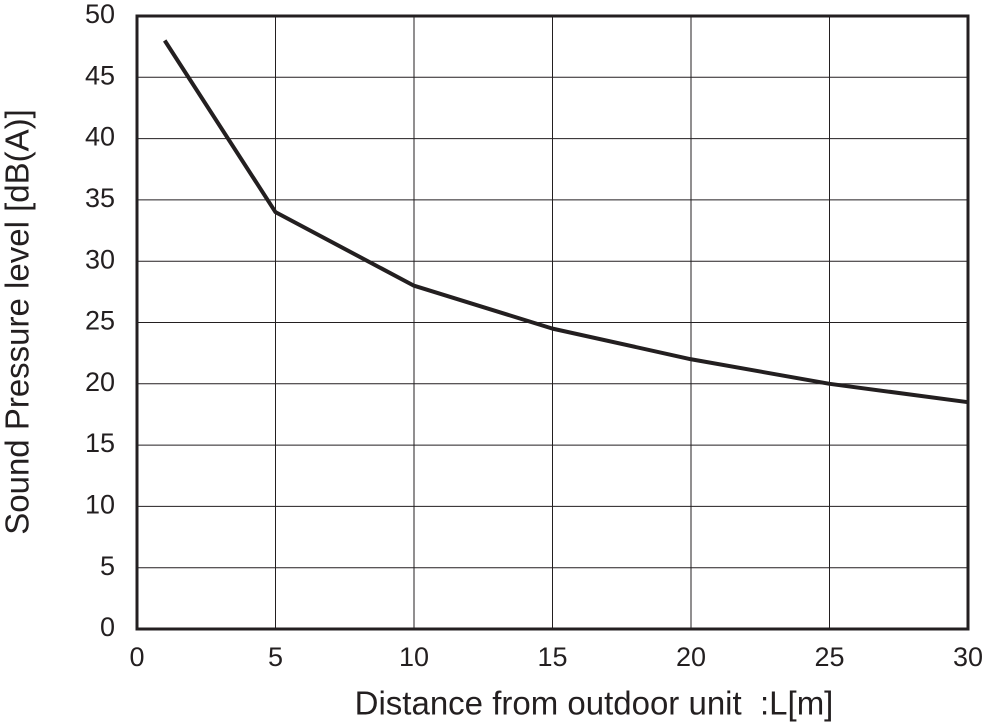  Describe the element at coordinates (594, 703) in the screenshot. I see `x-axis-label: Distance from outdoor unit :L[m]` at that location.